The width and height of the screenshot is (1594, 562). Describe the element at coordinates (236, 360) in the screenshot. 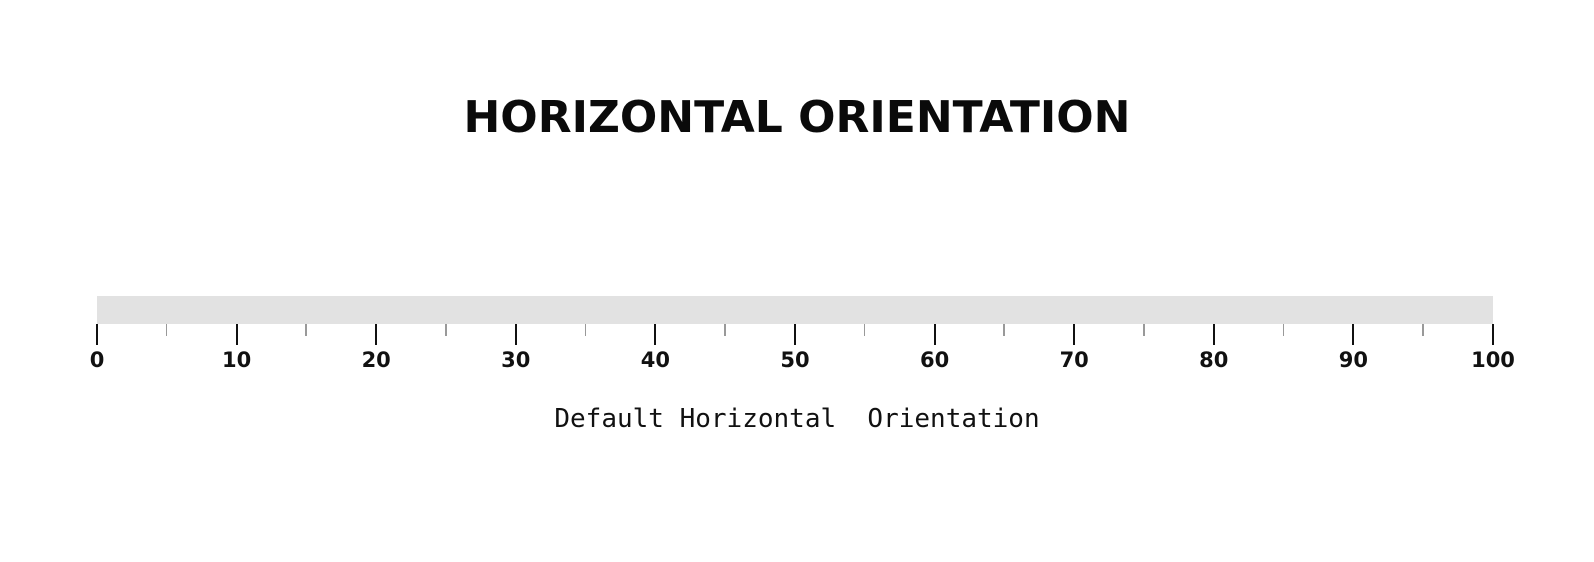

I see `tick-label: 10` at that location.